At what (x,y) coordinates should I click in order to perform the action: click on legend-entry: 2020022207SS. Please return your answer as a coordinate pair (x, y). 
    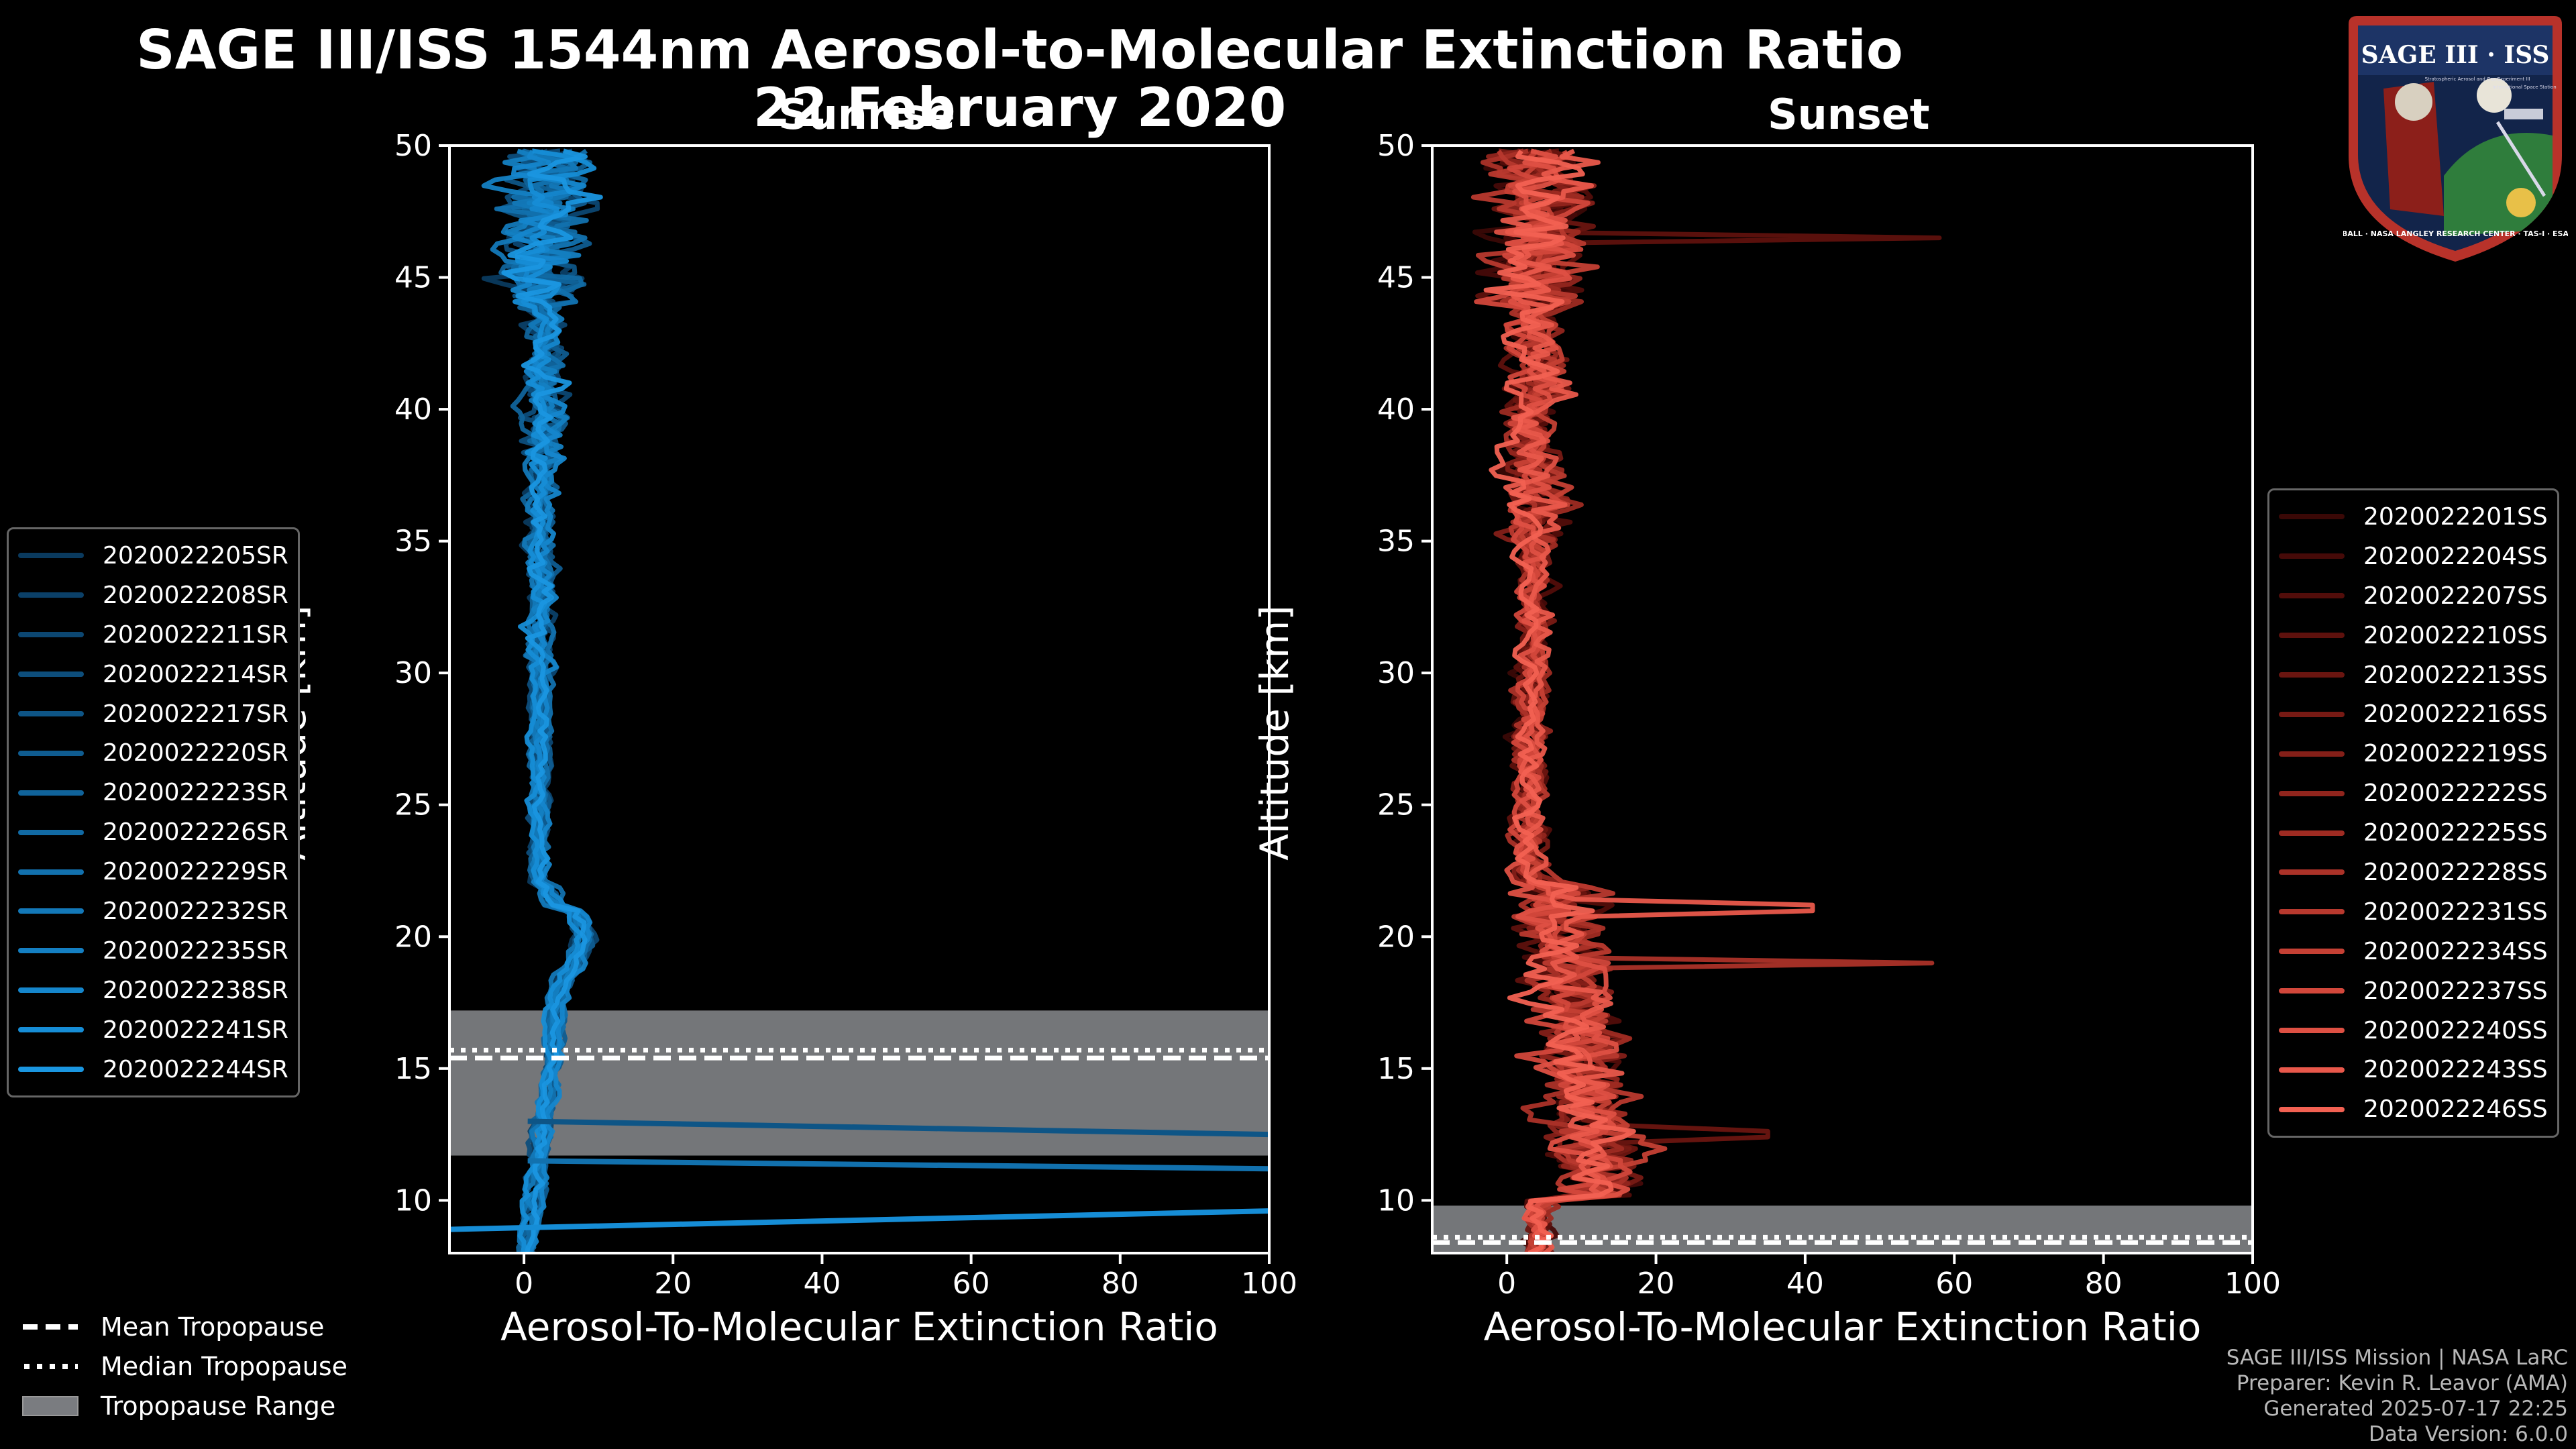
    Looking at the image, I should click on (2413, 596).